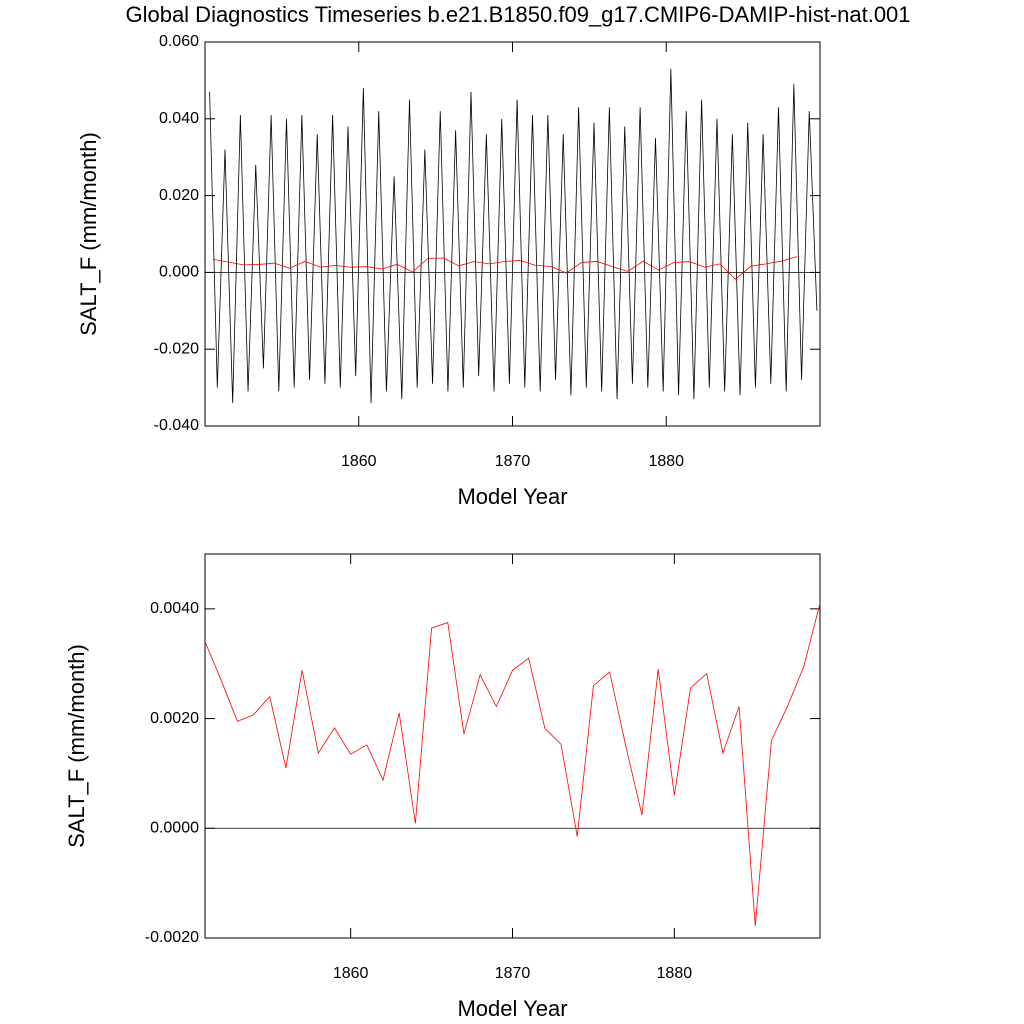 This screenshot has width=1024, height=1024. What do you see at coordinates (505, 268) in the screenshot?
I see `data-line` at bounding box center [505, 268].